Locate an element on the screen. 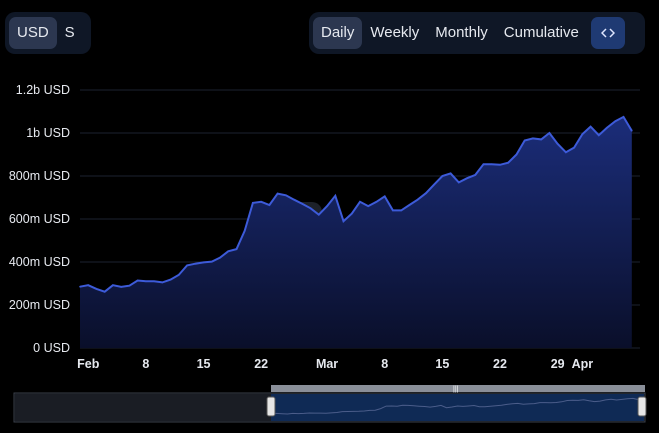  range-brush: ||| is located at coordinates (329, 407).